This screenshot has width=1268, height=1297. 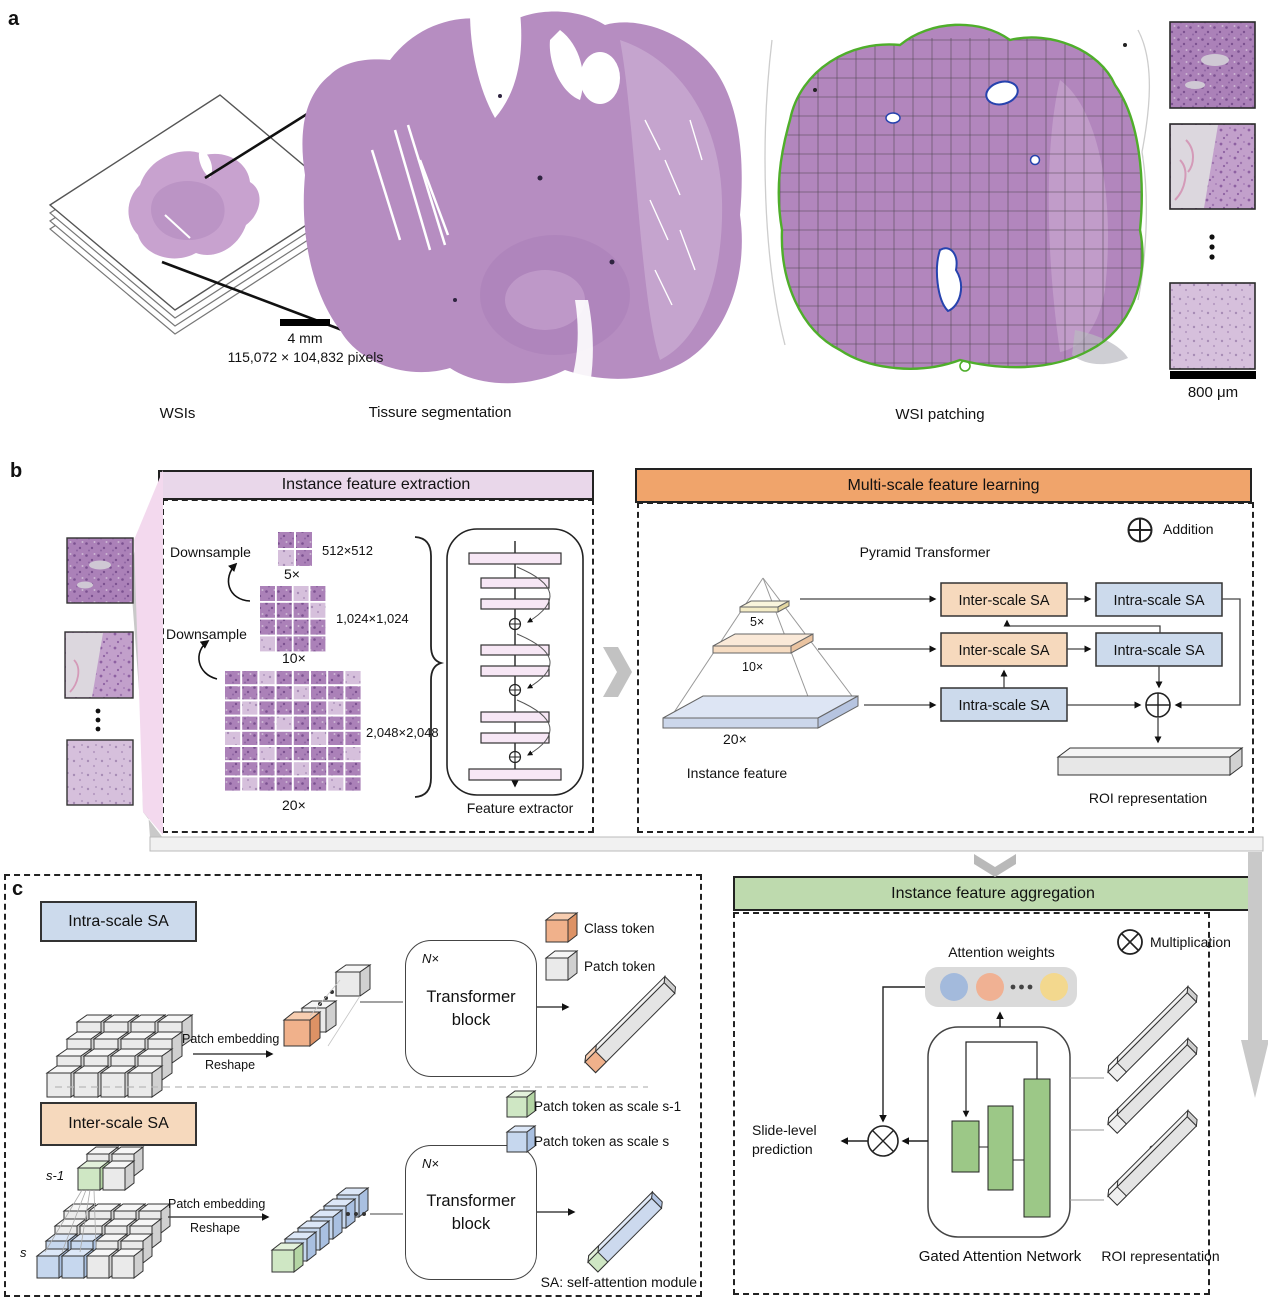 I want to click on panel-c-label: c, so click(x=18, y=889).